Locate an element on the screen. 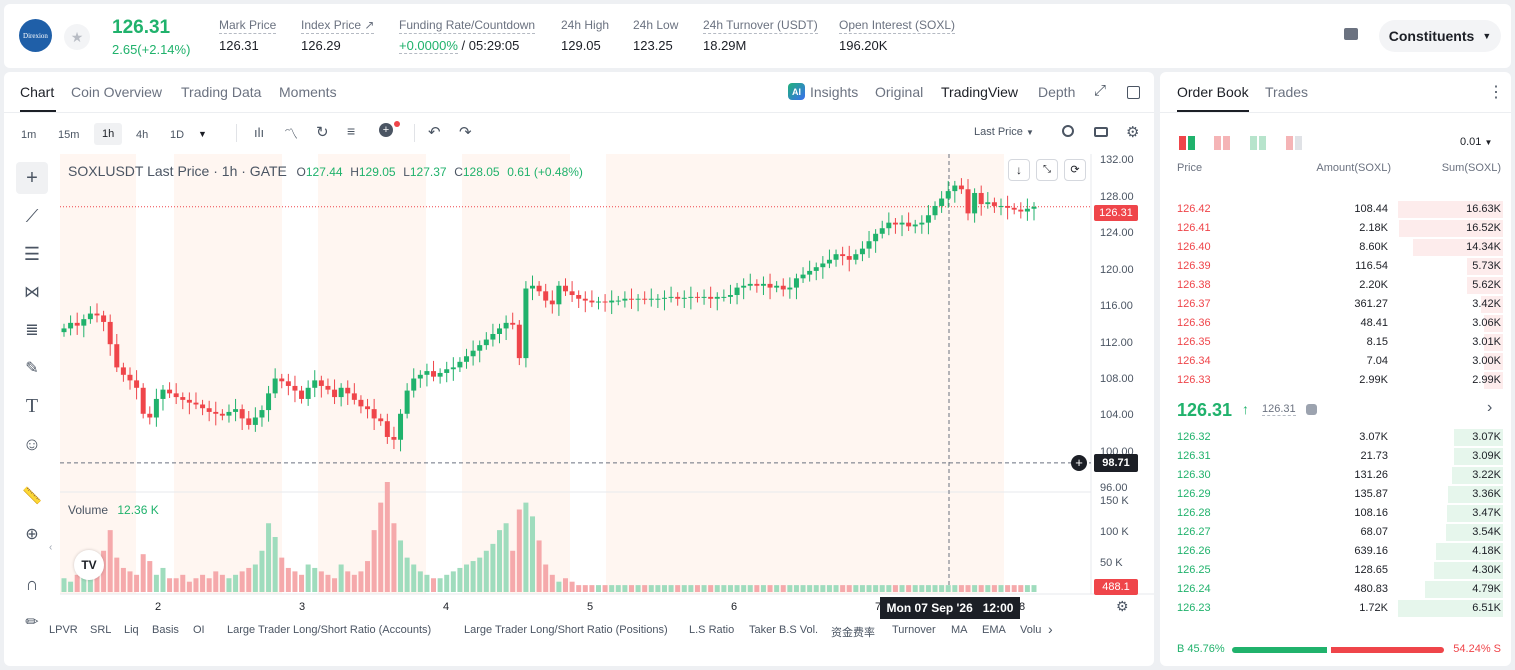  emoji-tool-icon: ☺ is located at coordinates (32, 443).